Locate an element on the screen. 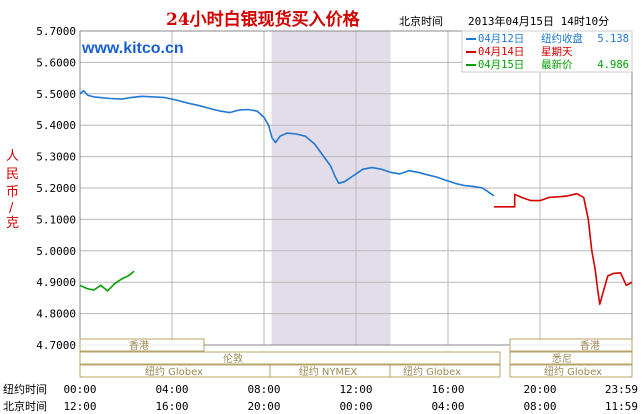 The height and width of the screenshot is (414, 642). y-tick-label: 5.7000 is located at coordinates (56, 31).